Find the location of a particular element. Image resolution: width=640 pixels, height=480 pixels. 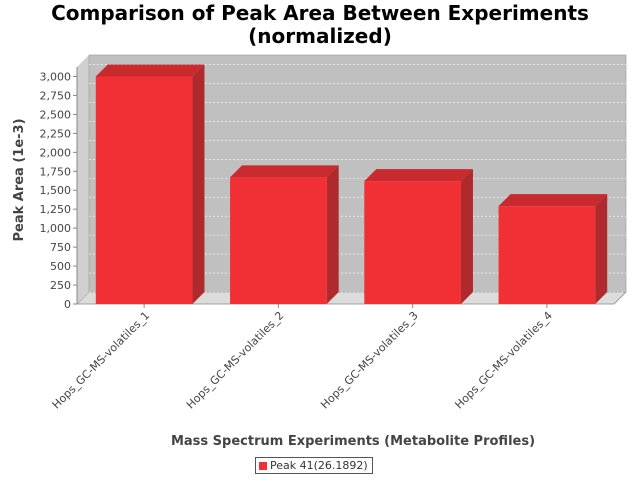

x-tick-label: Hops_GC-MS-volatiles_2 is located at coordinates (235, 360).